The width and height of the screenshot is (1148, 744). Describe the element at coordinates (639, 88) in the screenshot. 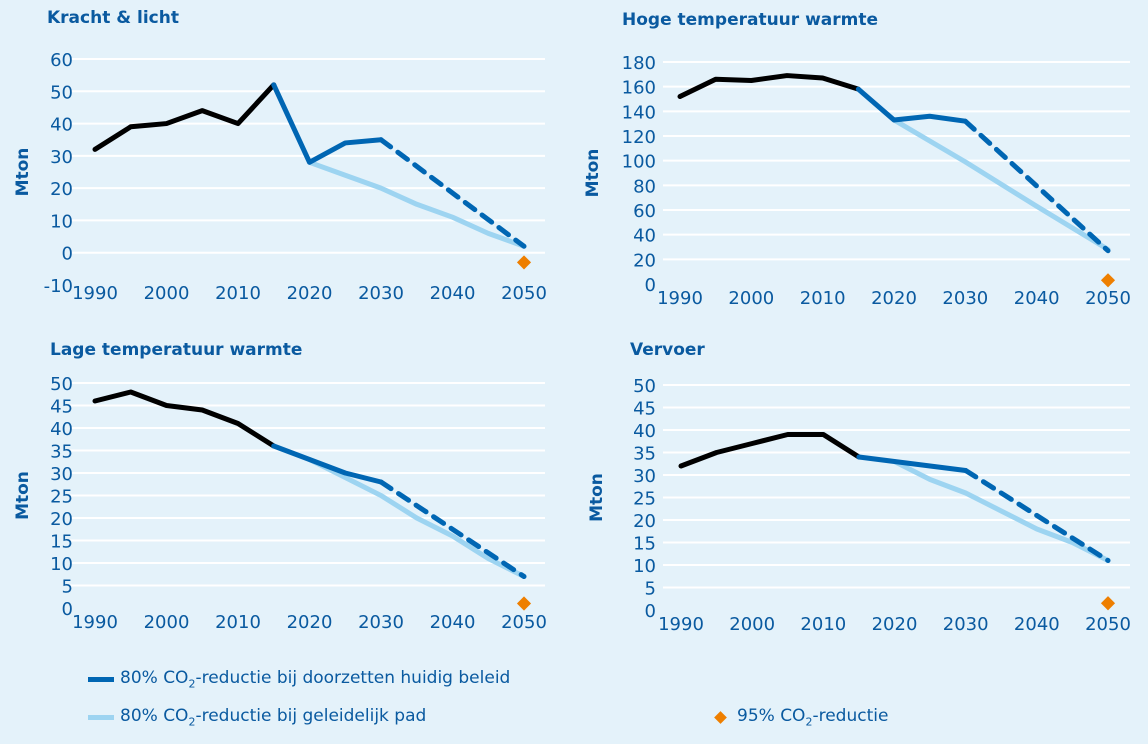

I see `y-tick-label: 160` at that location.